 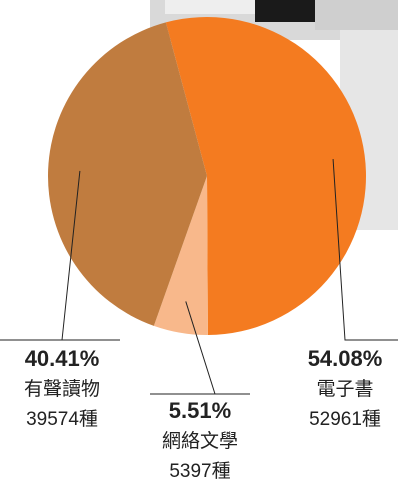 What do you see at coordinates (62, 389) in the screenshot?
I see `category-label: 有聲讀物` at bounding box center [62, 389].